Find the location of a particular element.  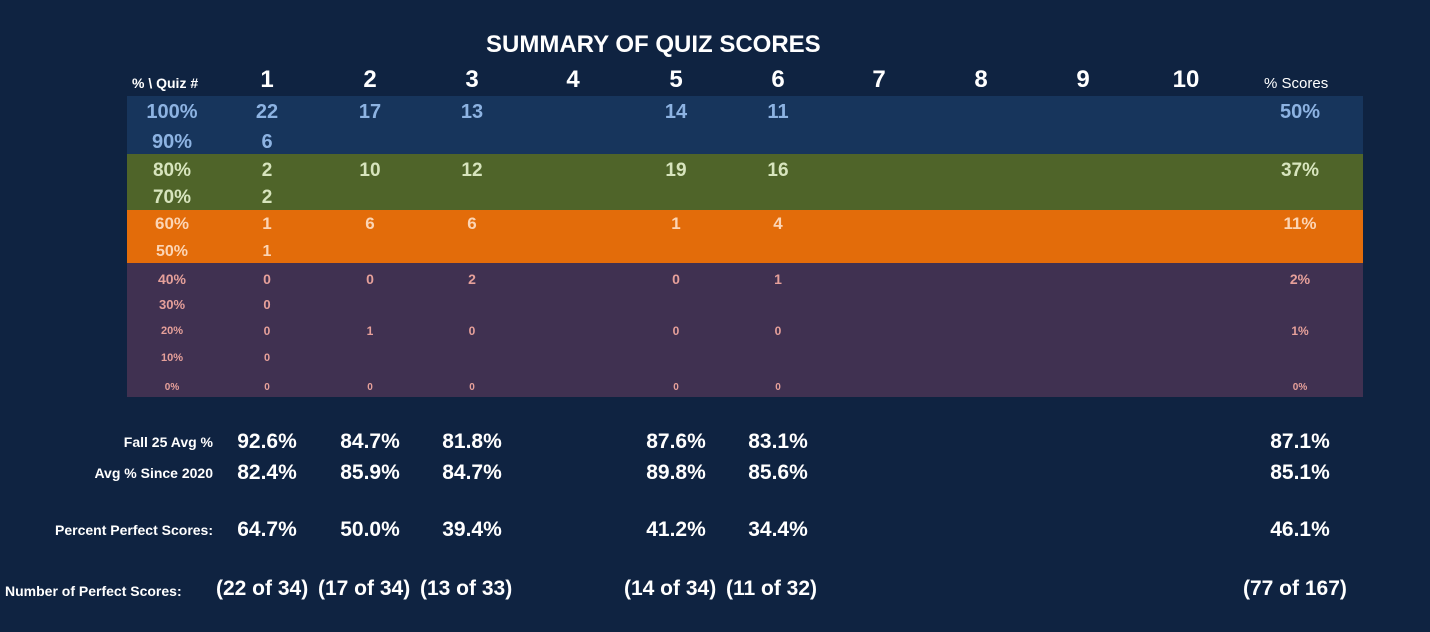

fall-avg-label: Fall 25 Avg % is located at coordinates (168, 442).